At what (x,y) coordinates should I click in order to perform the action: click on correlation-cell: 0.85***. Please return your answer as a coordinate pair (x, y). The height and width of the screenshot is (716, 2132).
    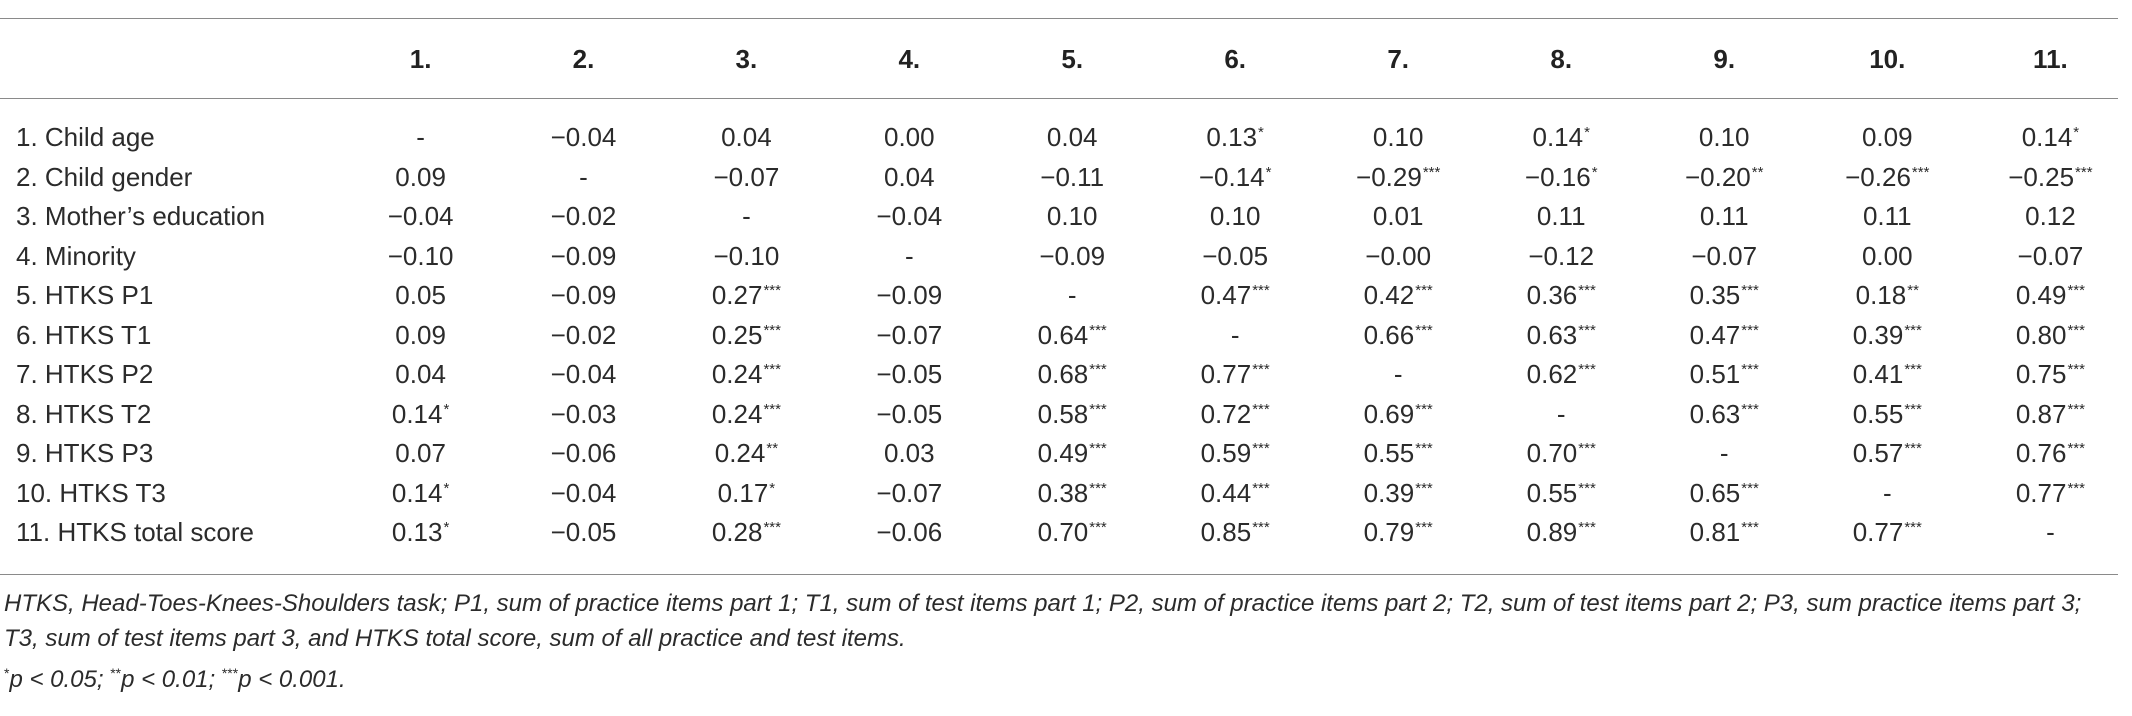
    Looking at the image, I should click on (1235, 533).